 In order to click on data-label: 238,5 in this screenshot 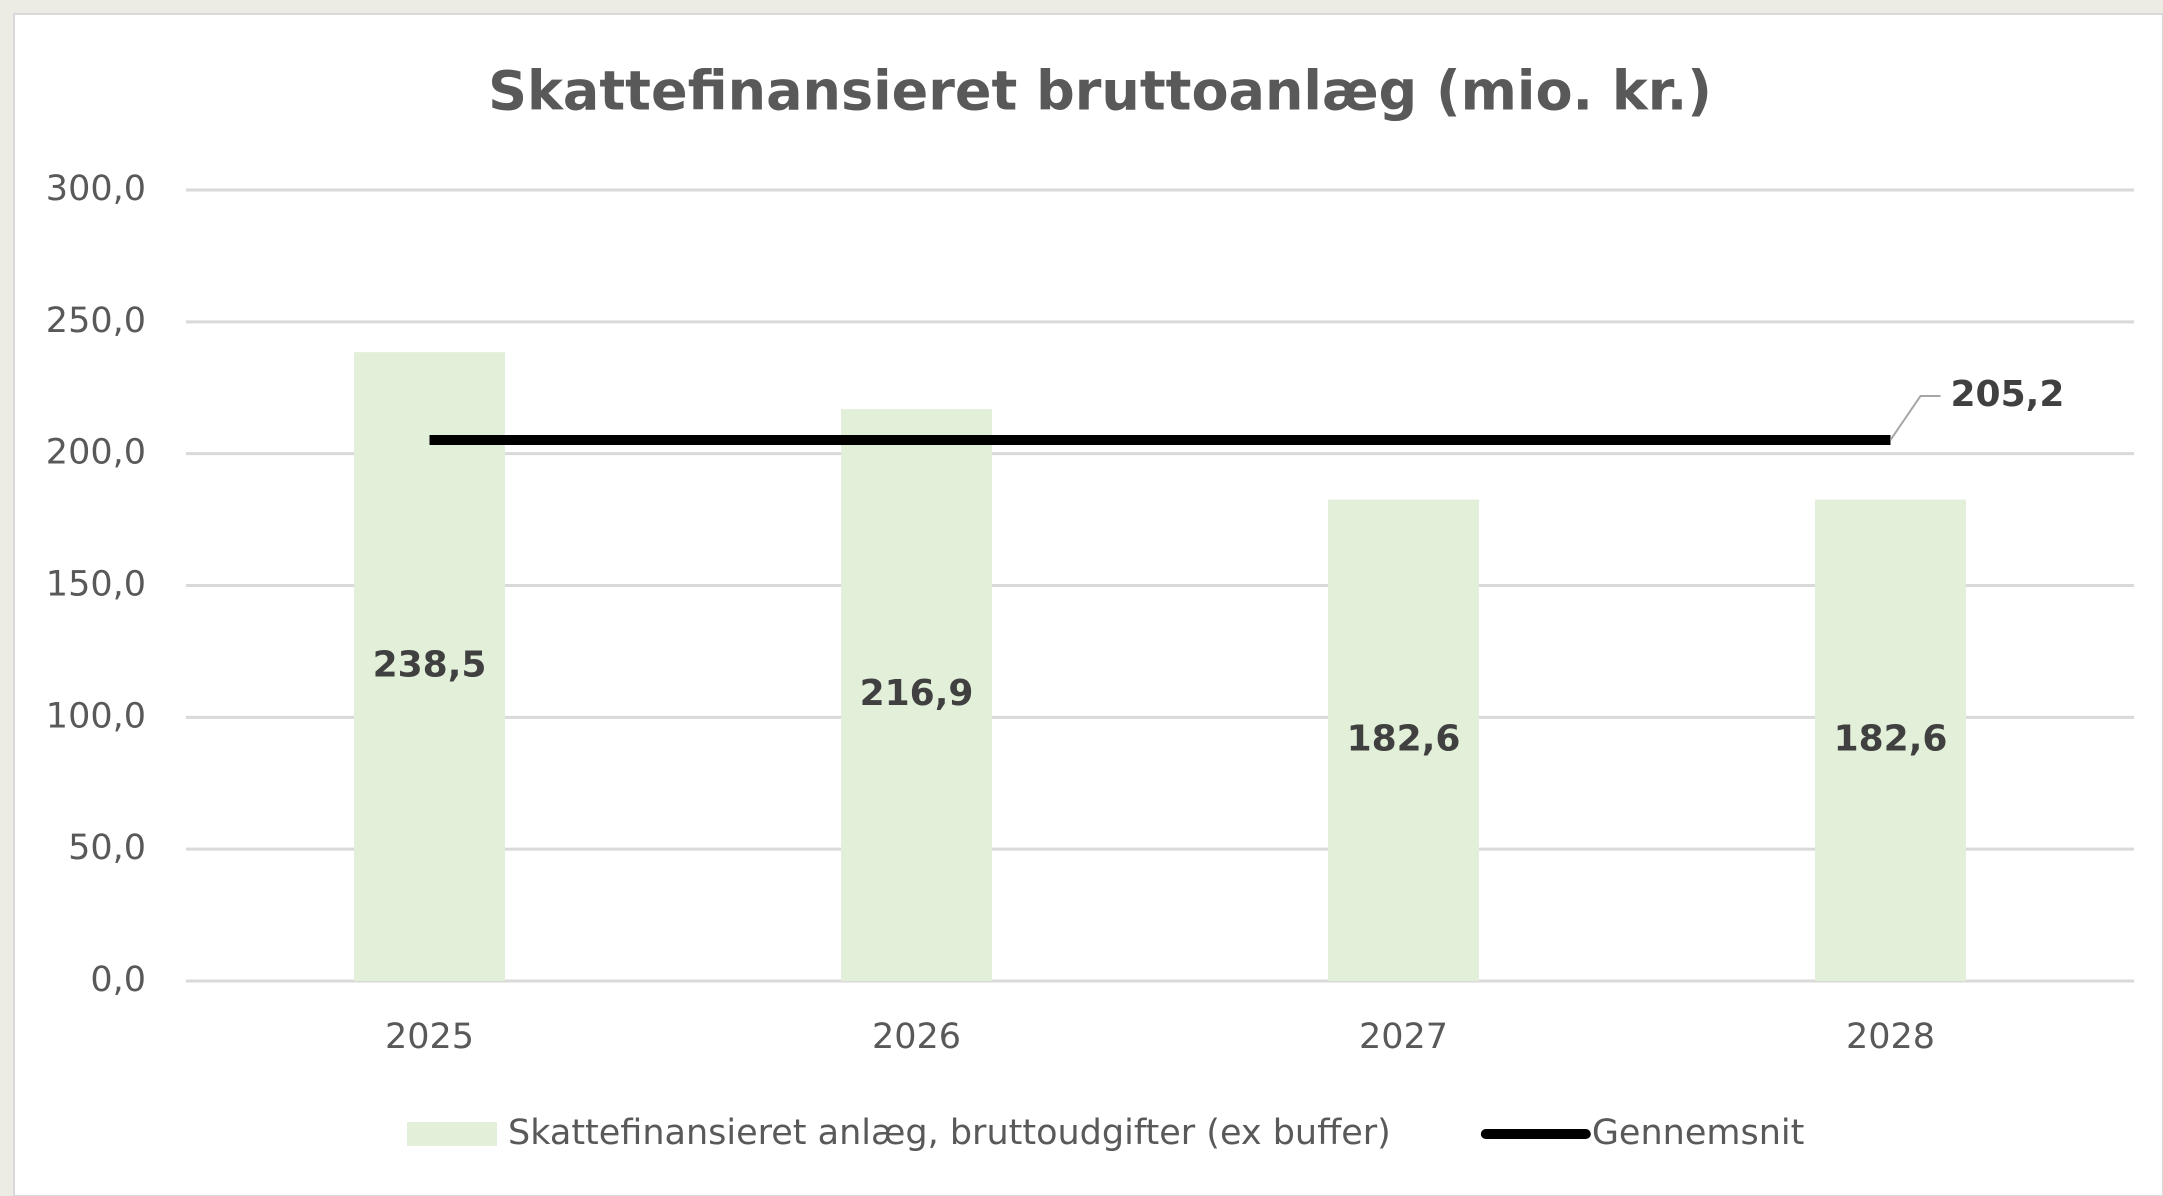, I will do `click(430, 665)`.